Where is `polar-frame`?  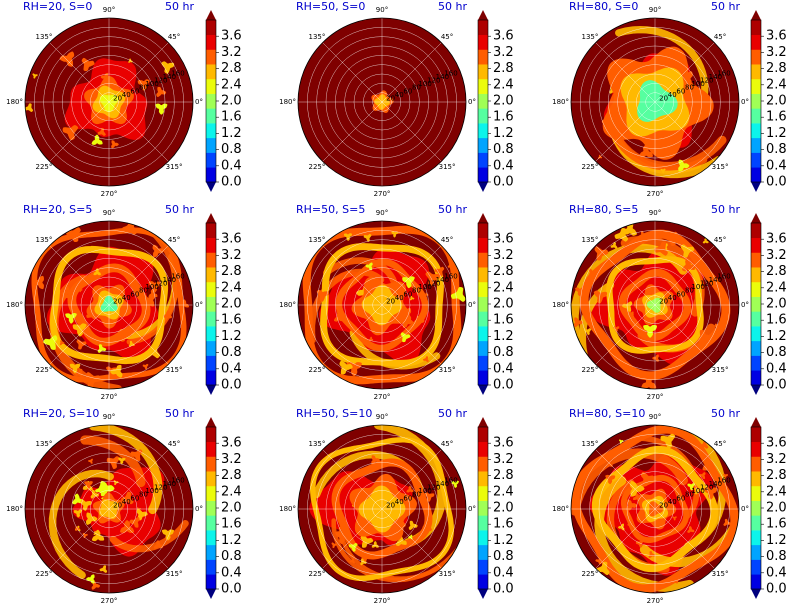 polar-frame is located at coordinates (382, 509).